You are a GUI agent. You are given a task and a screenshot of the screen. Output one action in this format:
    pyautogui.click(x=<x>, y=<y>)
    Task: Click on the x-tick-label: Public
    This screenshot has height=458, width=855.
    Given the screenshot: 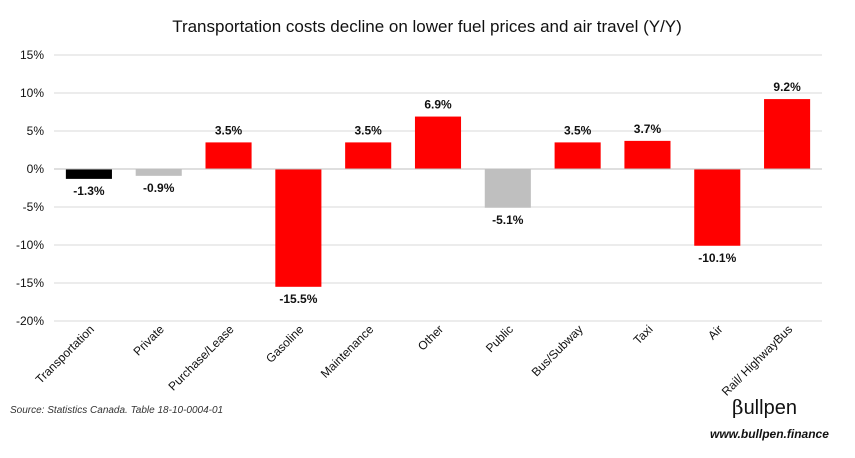 What is the action you would take?
    pyautogui.click(x=499, y=338)
    